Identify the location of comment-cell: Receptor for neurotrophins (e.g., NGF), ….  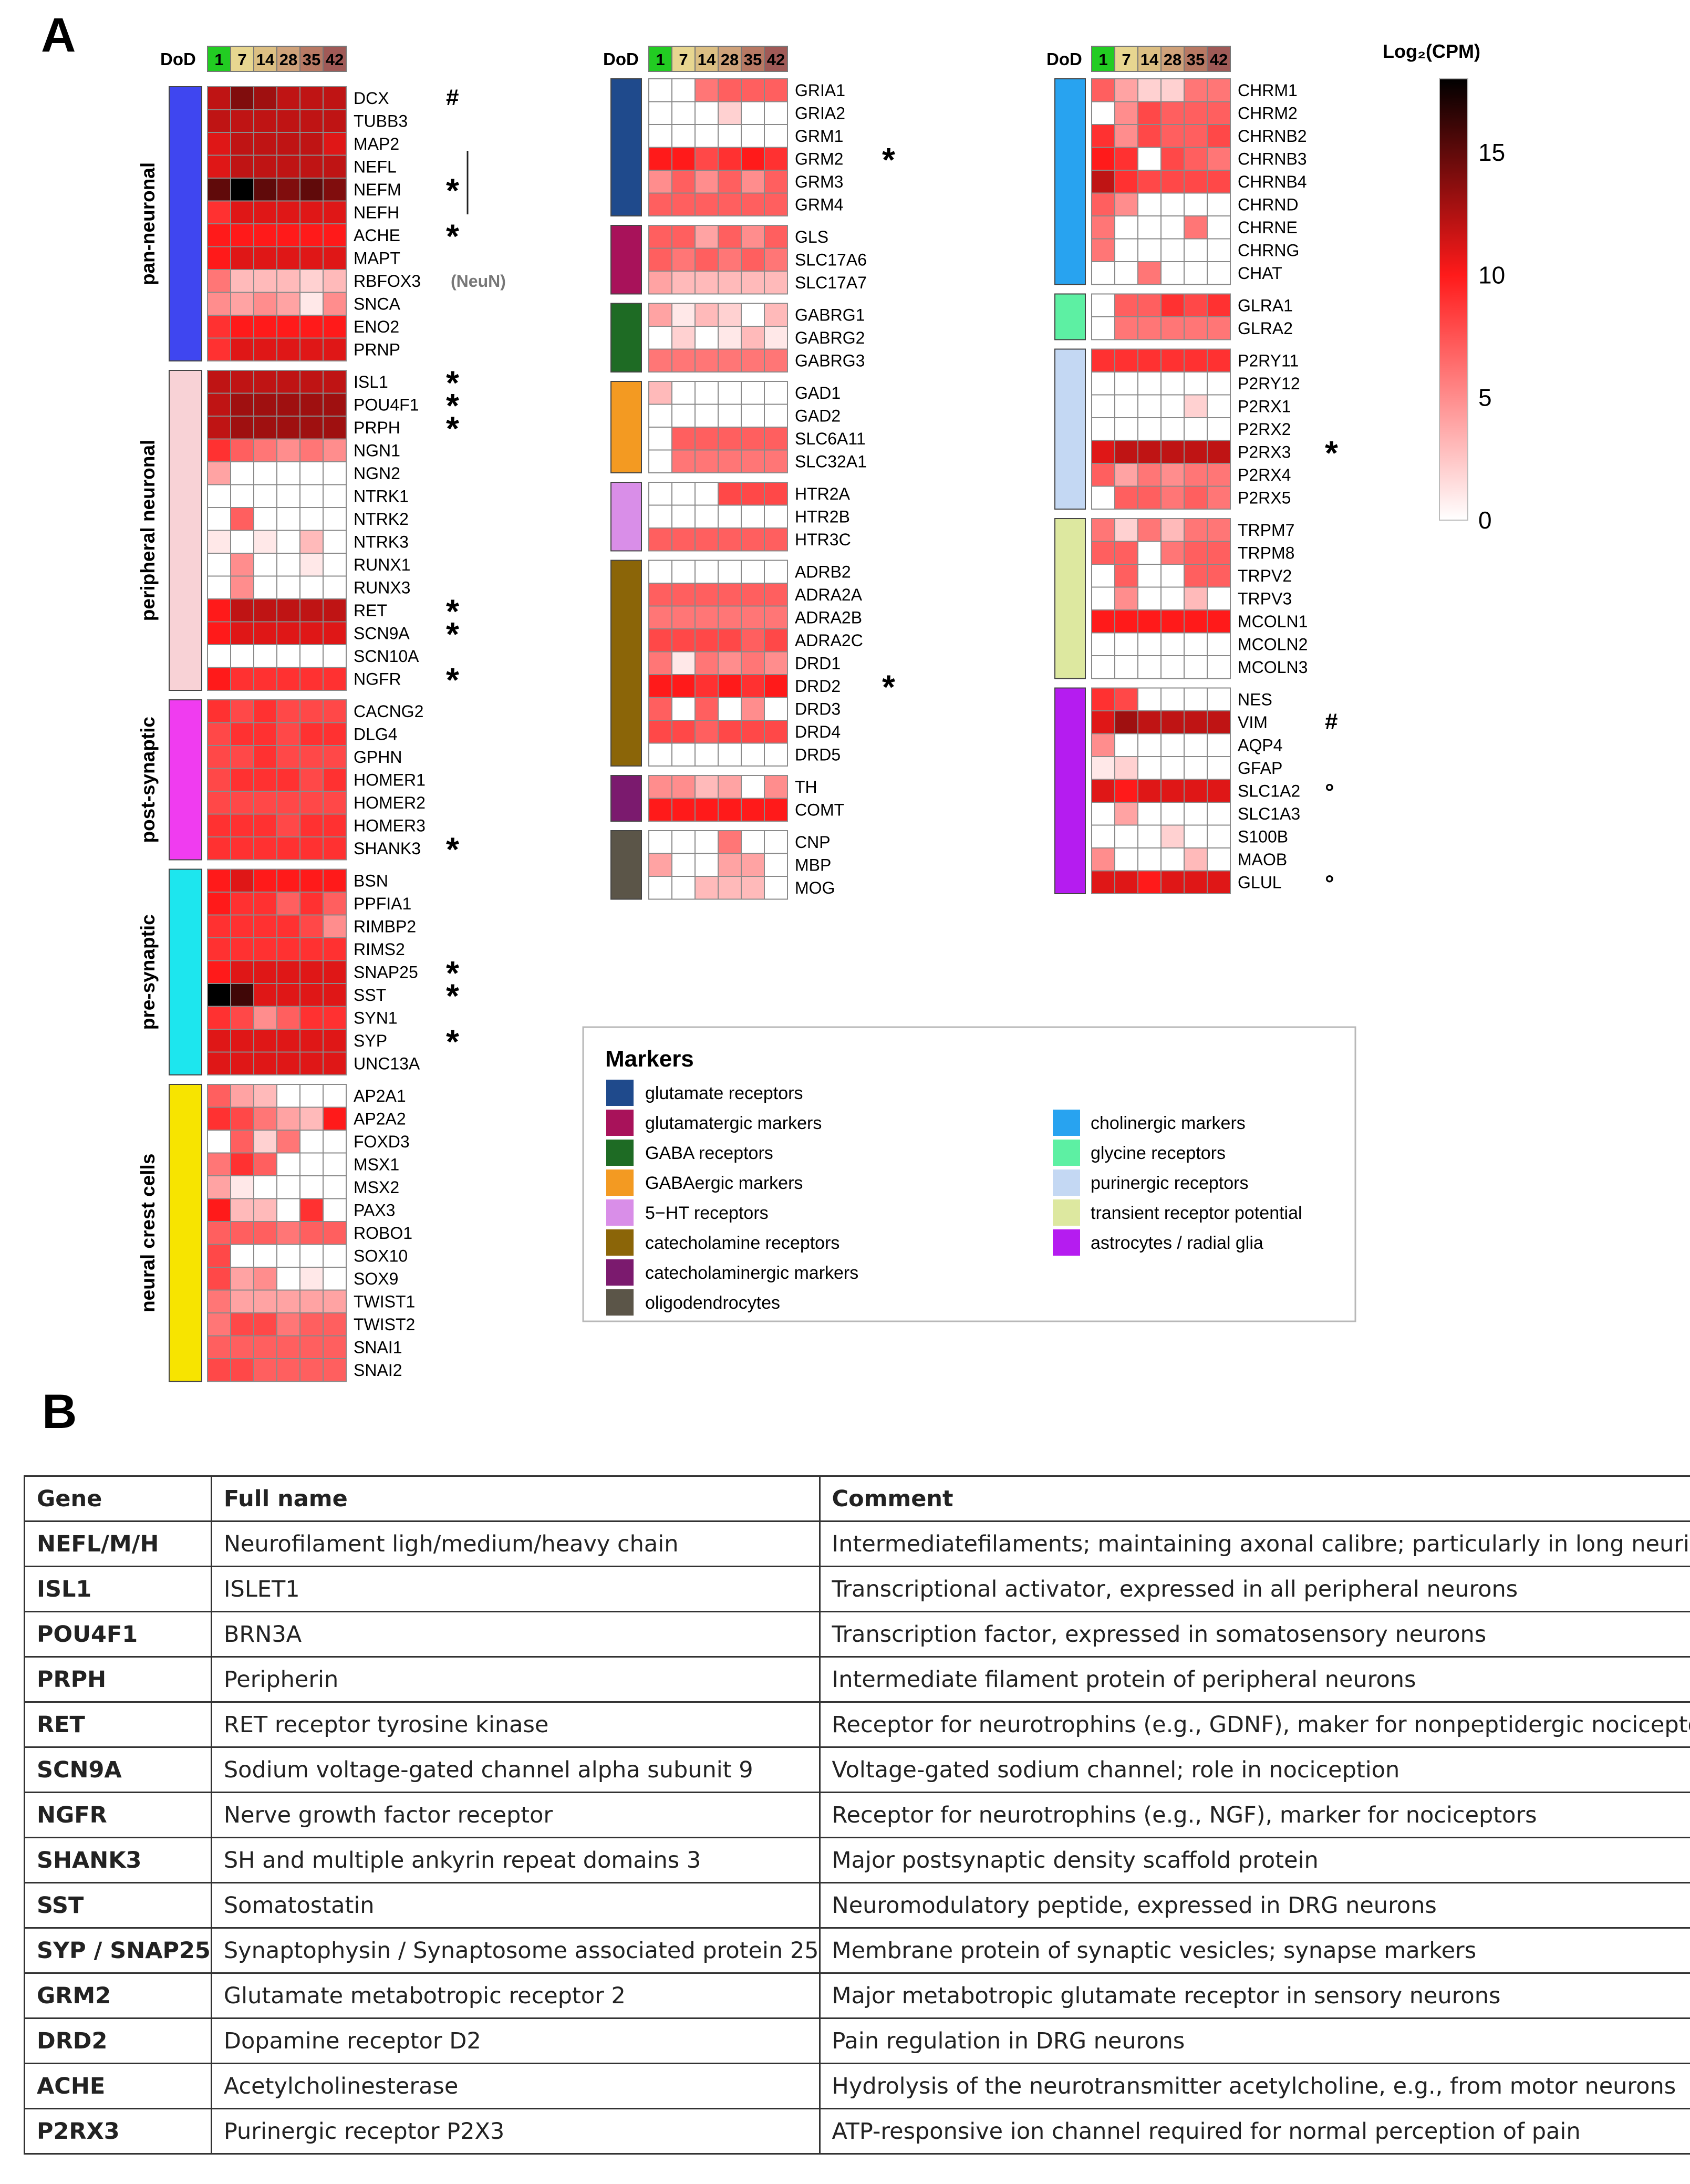
(1254, 1815).